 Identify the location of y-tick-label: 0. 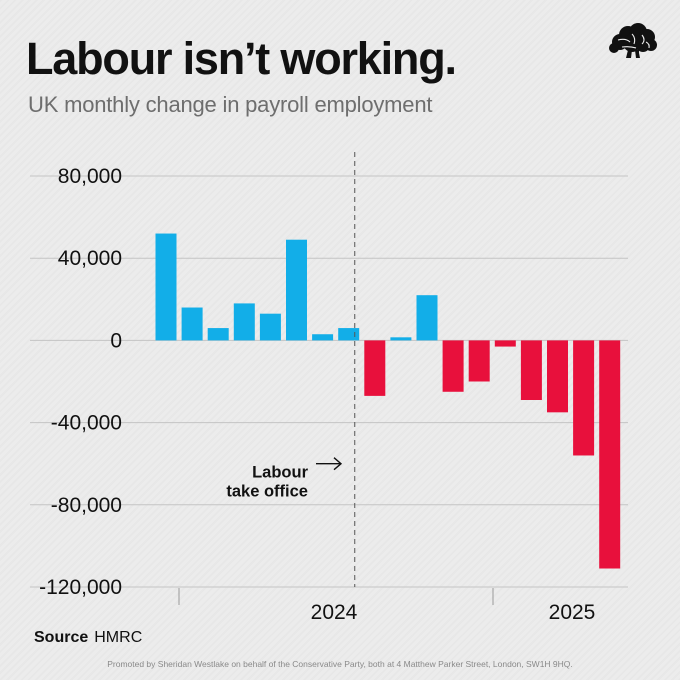
(116, 340).